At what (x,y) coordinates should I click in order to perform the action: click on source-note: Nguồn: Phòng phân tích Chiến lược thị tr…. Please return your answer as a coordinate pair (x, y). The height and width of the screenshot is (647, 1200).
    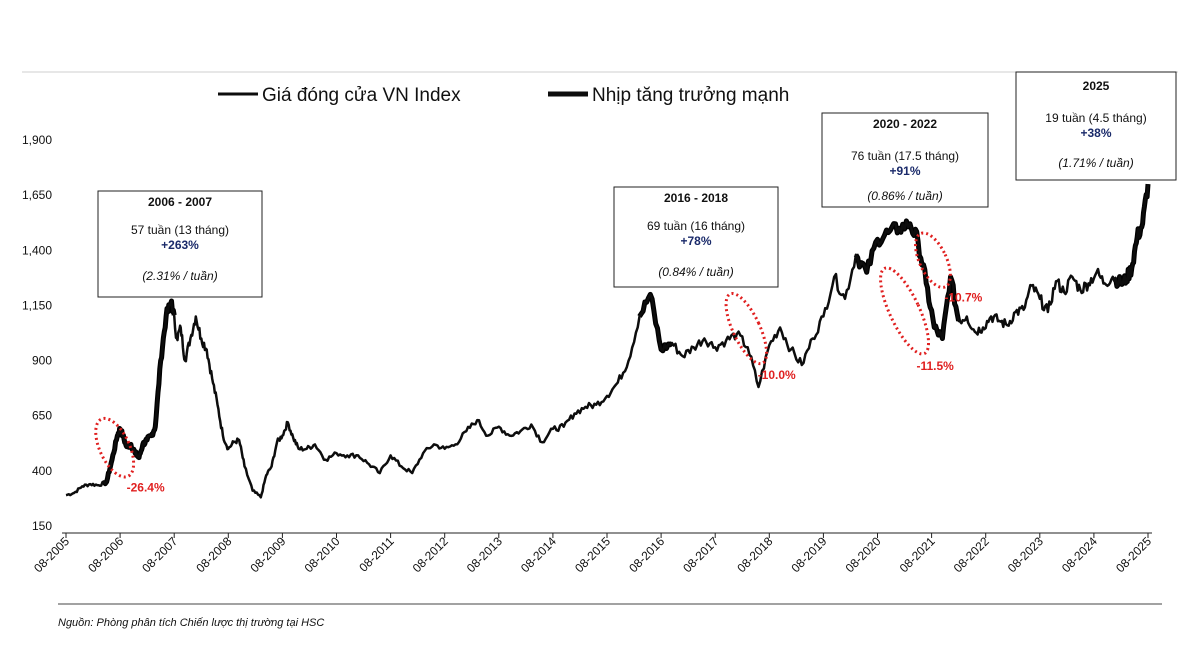
    Looking at the image, I should click on (191, 623).